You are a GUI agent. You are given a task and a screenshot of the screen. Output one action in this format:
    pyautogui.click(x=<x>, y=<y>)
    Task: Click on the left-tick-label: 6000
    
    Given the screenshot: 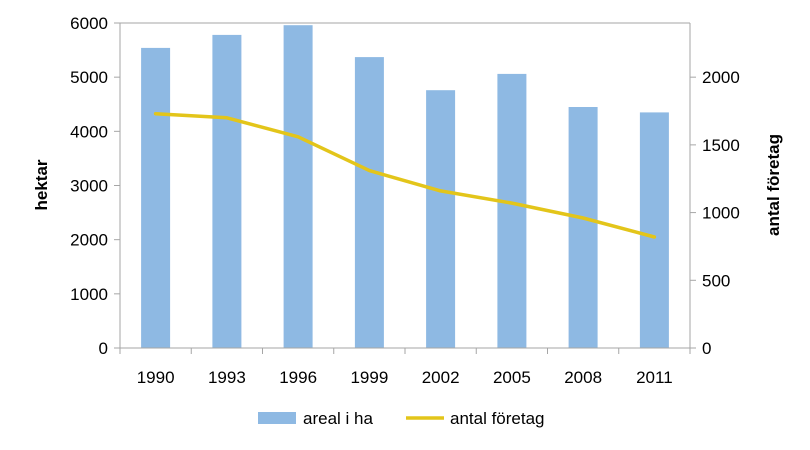 What is the action you would take?
    pyautogui.click(x=89, y=23)
    